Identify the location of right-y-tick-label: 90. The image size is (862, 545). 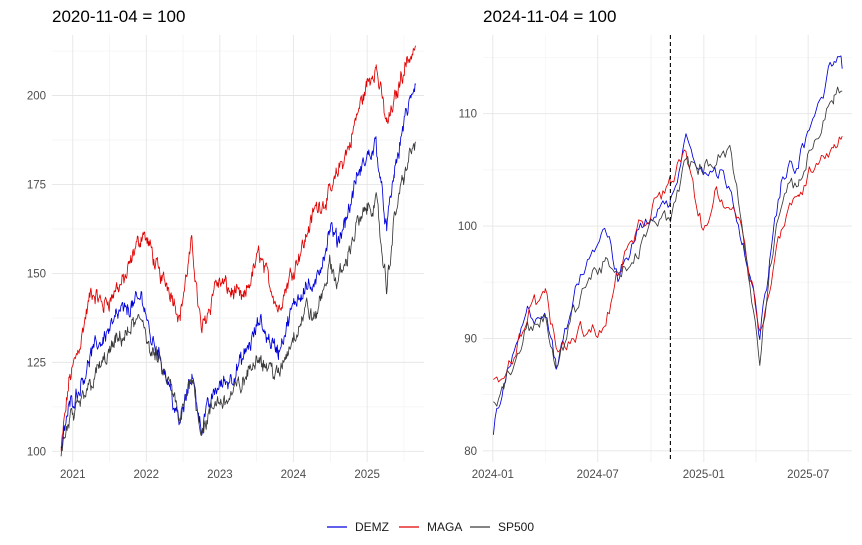
(470, 339).